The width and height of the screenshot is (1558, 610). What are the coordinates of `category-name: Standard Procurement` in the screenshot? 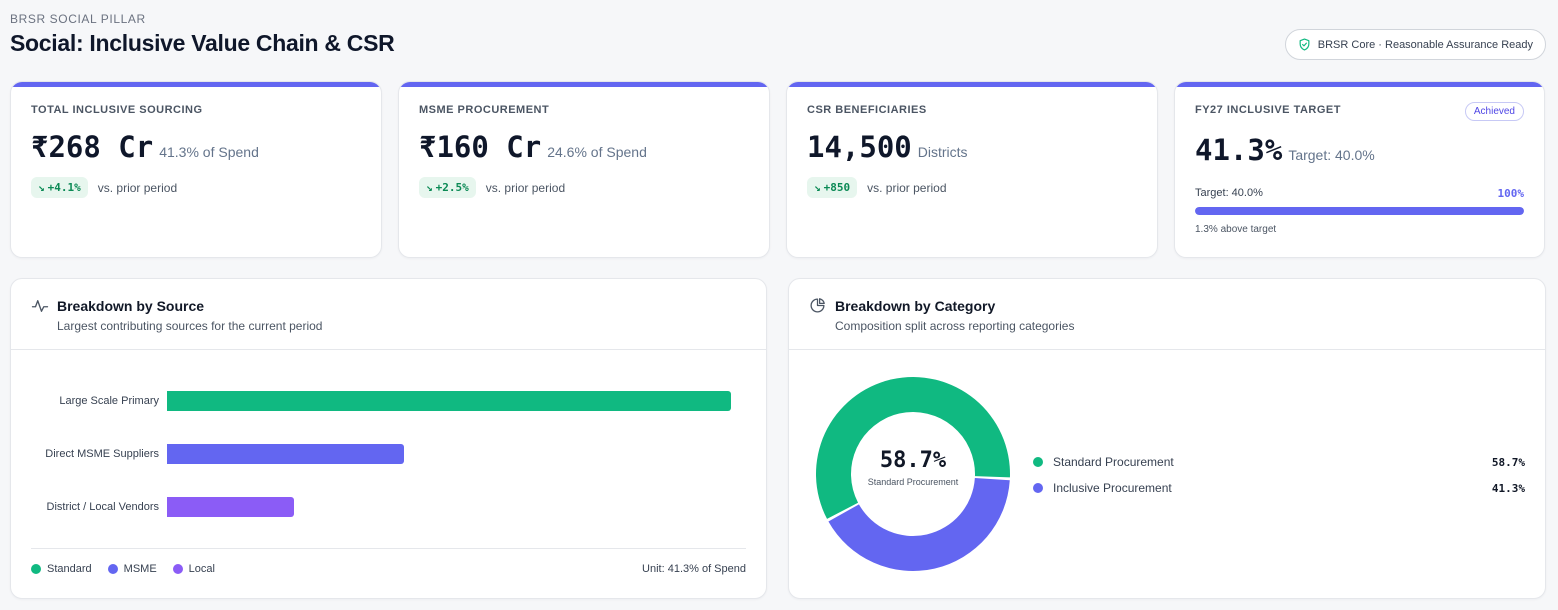 It's located at (1113, 462).